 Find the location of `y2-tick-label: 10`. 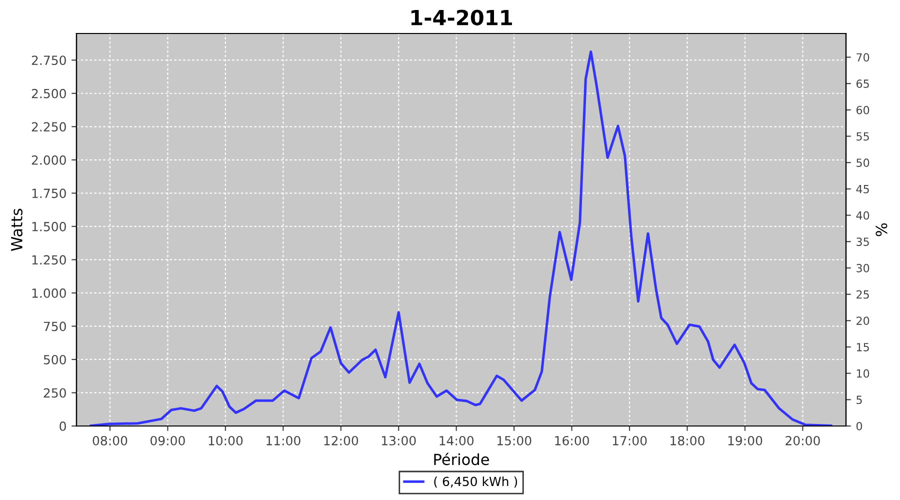

y2-tick-label: 10 is located at coordinates (863, 373).